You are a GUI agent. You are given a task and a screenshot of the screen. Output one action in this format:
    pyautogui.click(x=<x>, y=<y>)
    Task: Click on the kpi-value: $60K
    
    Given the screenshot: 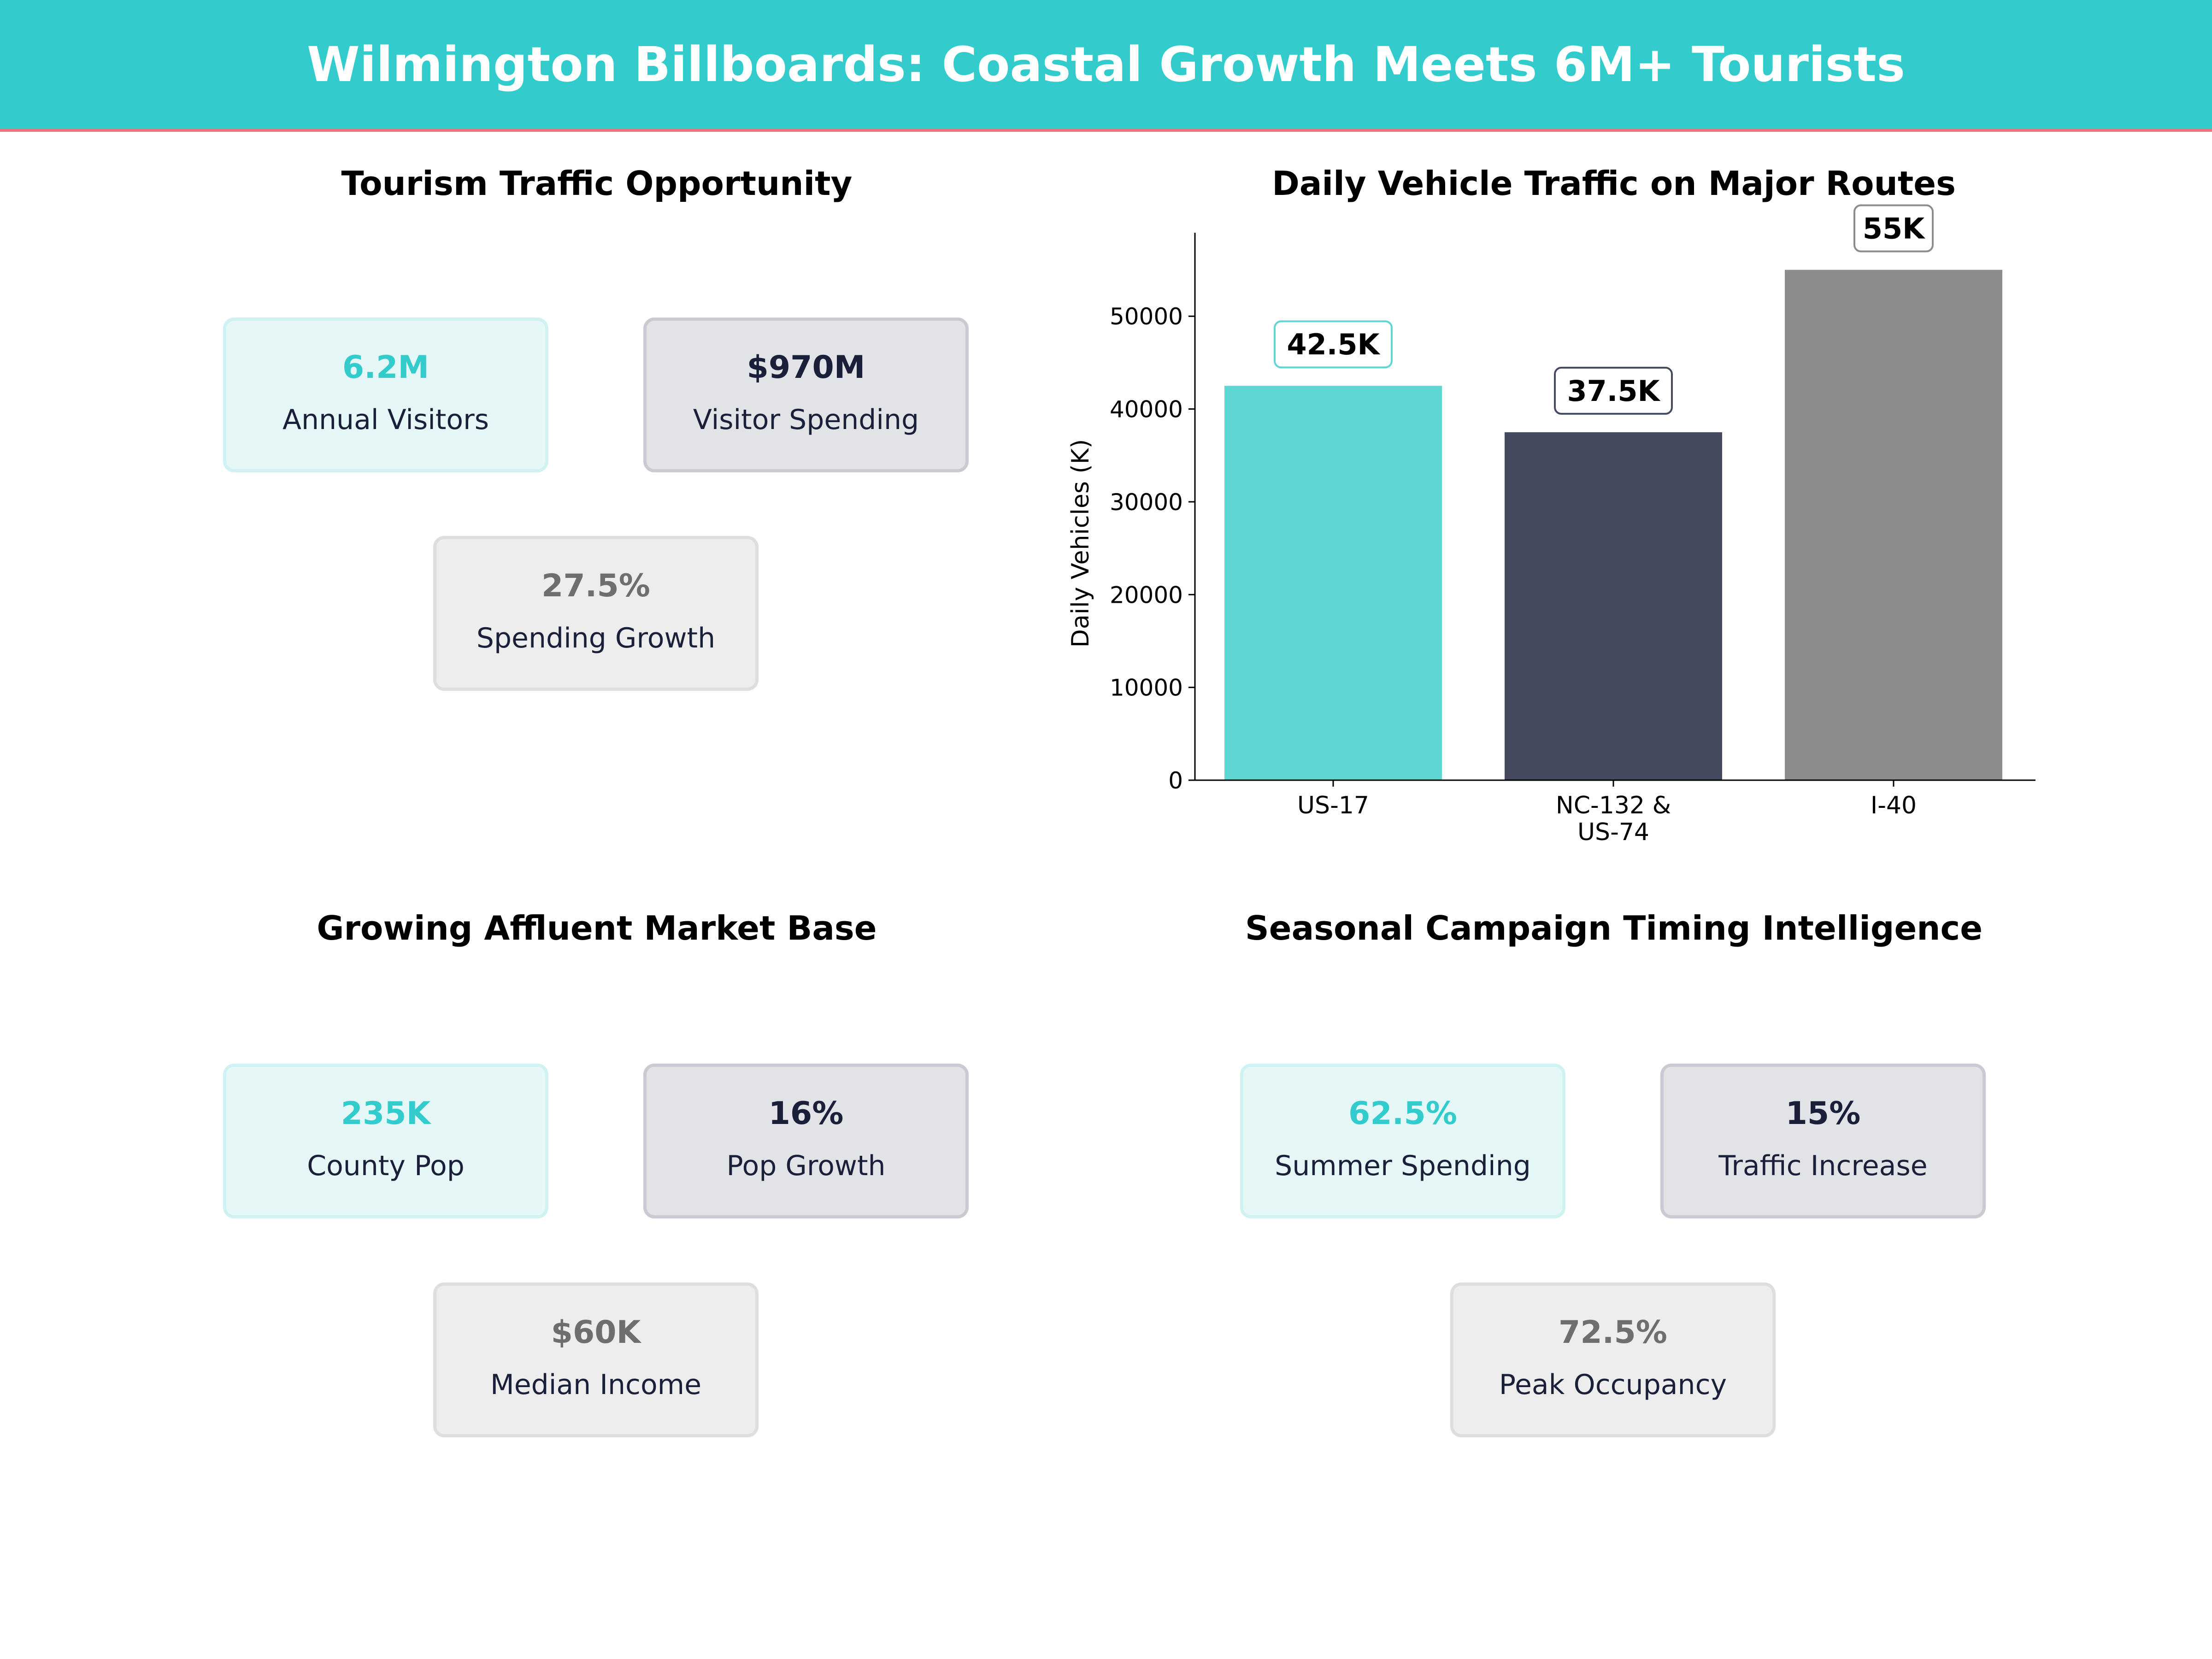 What is the action you would take?
    pyautogui.click(x=596, y=1332)
    